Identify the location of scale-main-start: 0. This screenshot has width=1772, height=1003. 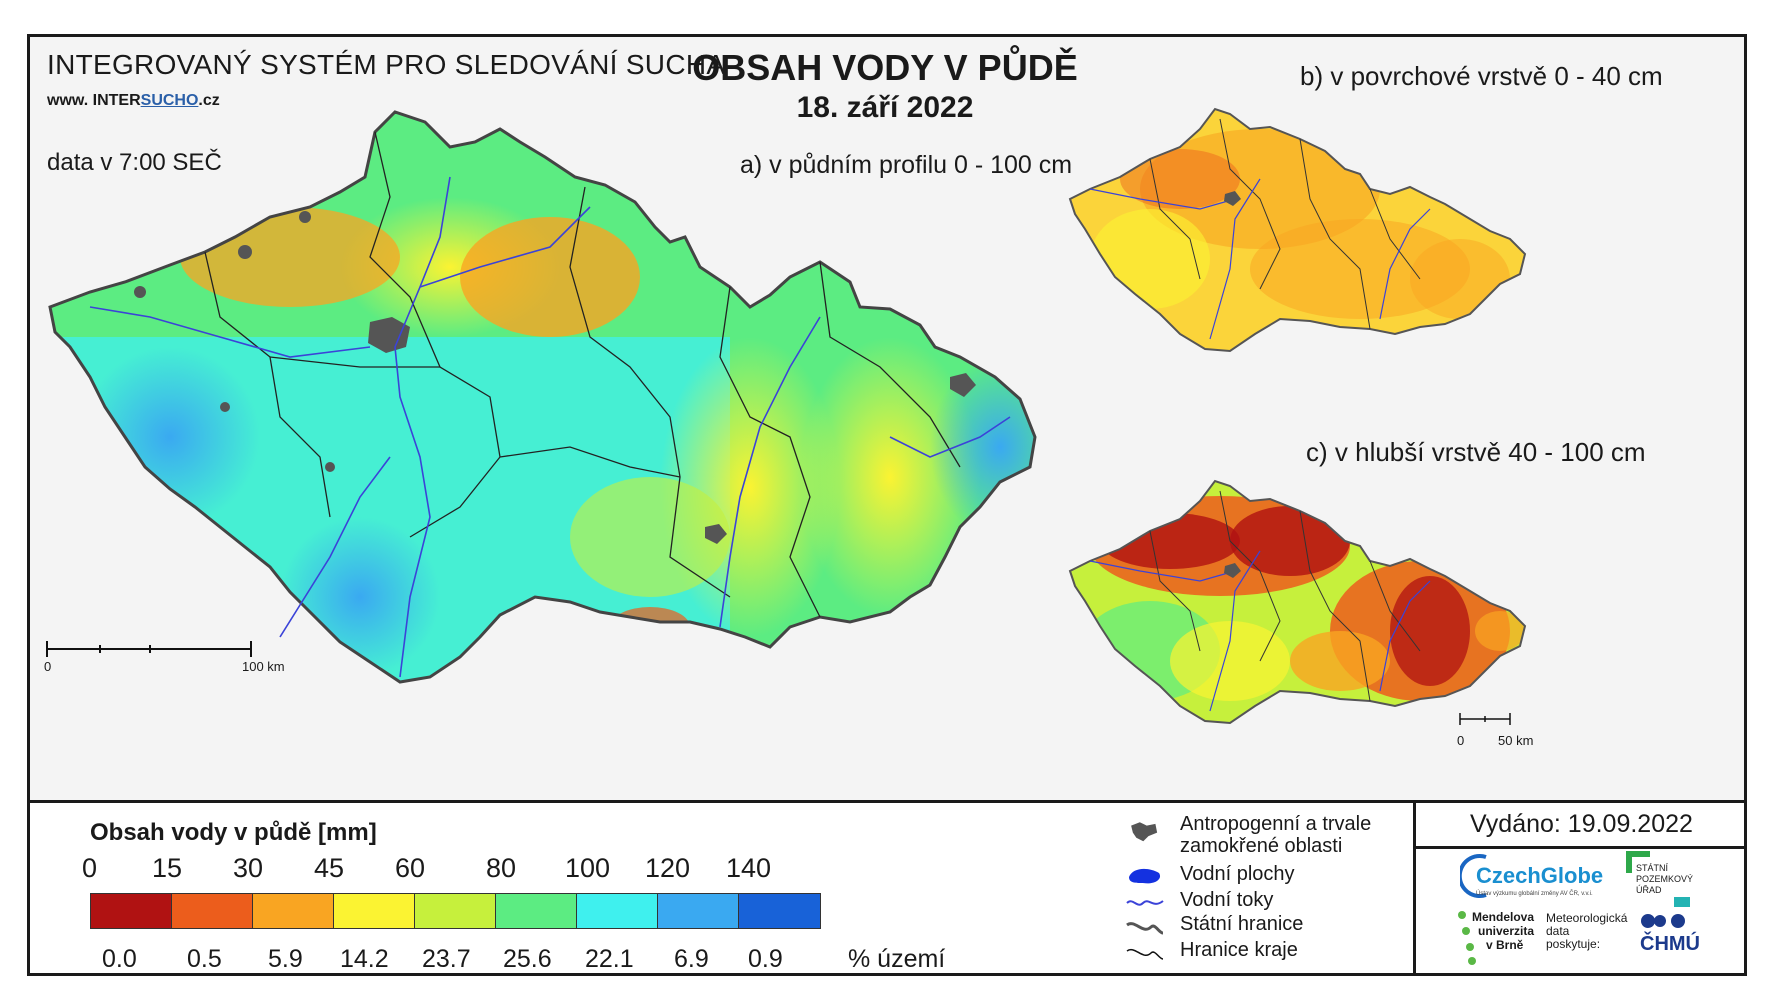
(48, 666).